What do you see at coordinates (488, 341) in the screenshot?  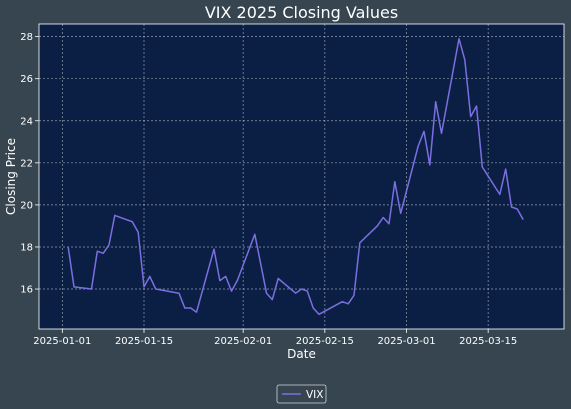 I see `x-tick-label: 2025-03-15` at bounding box center [488, 341].